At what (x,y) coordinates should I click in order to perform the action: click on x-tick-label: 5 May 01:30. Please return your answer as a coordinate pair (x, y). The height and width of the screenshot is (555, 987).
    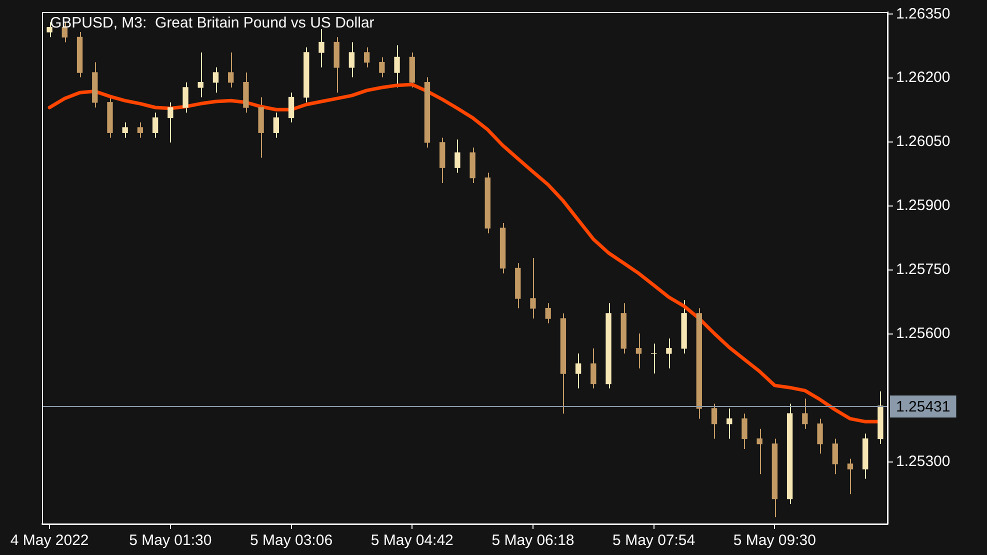
    Looking at the image, I should click on (170, 541).